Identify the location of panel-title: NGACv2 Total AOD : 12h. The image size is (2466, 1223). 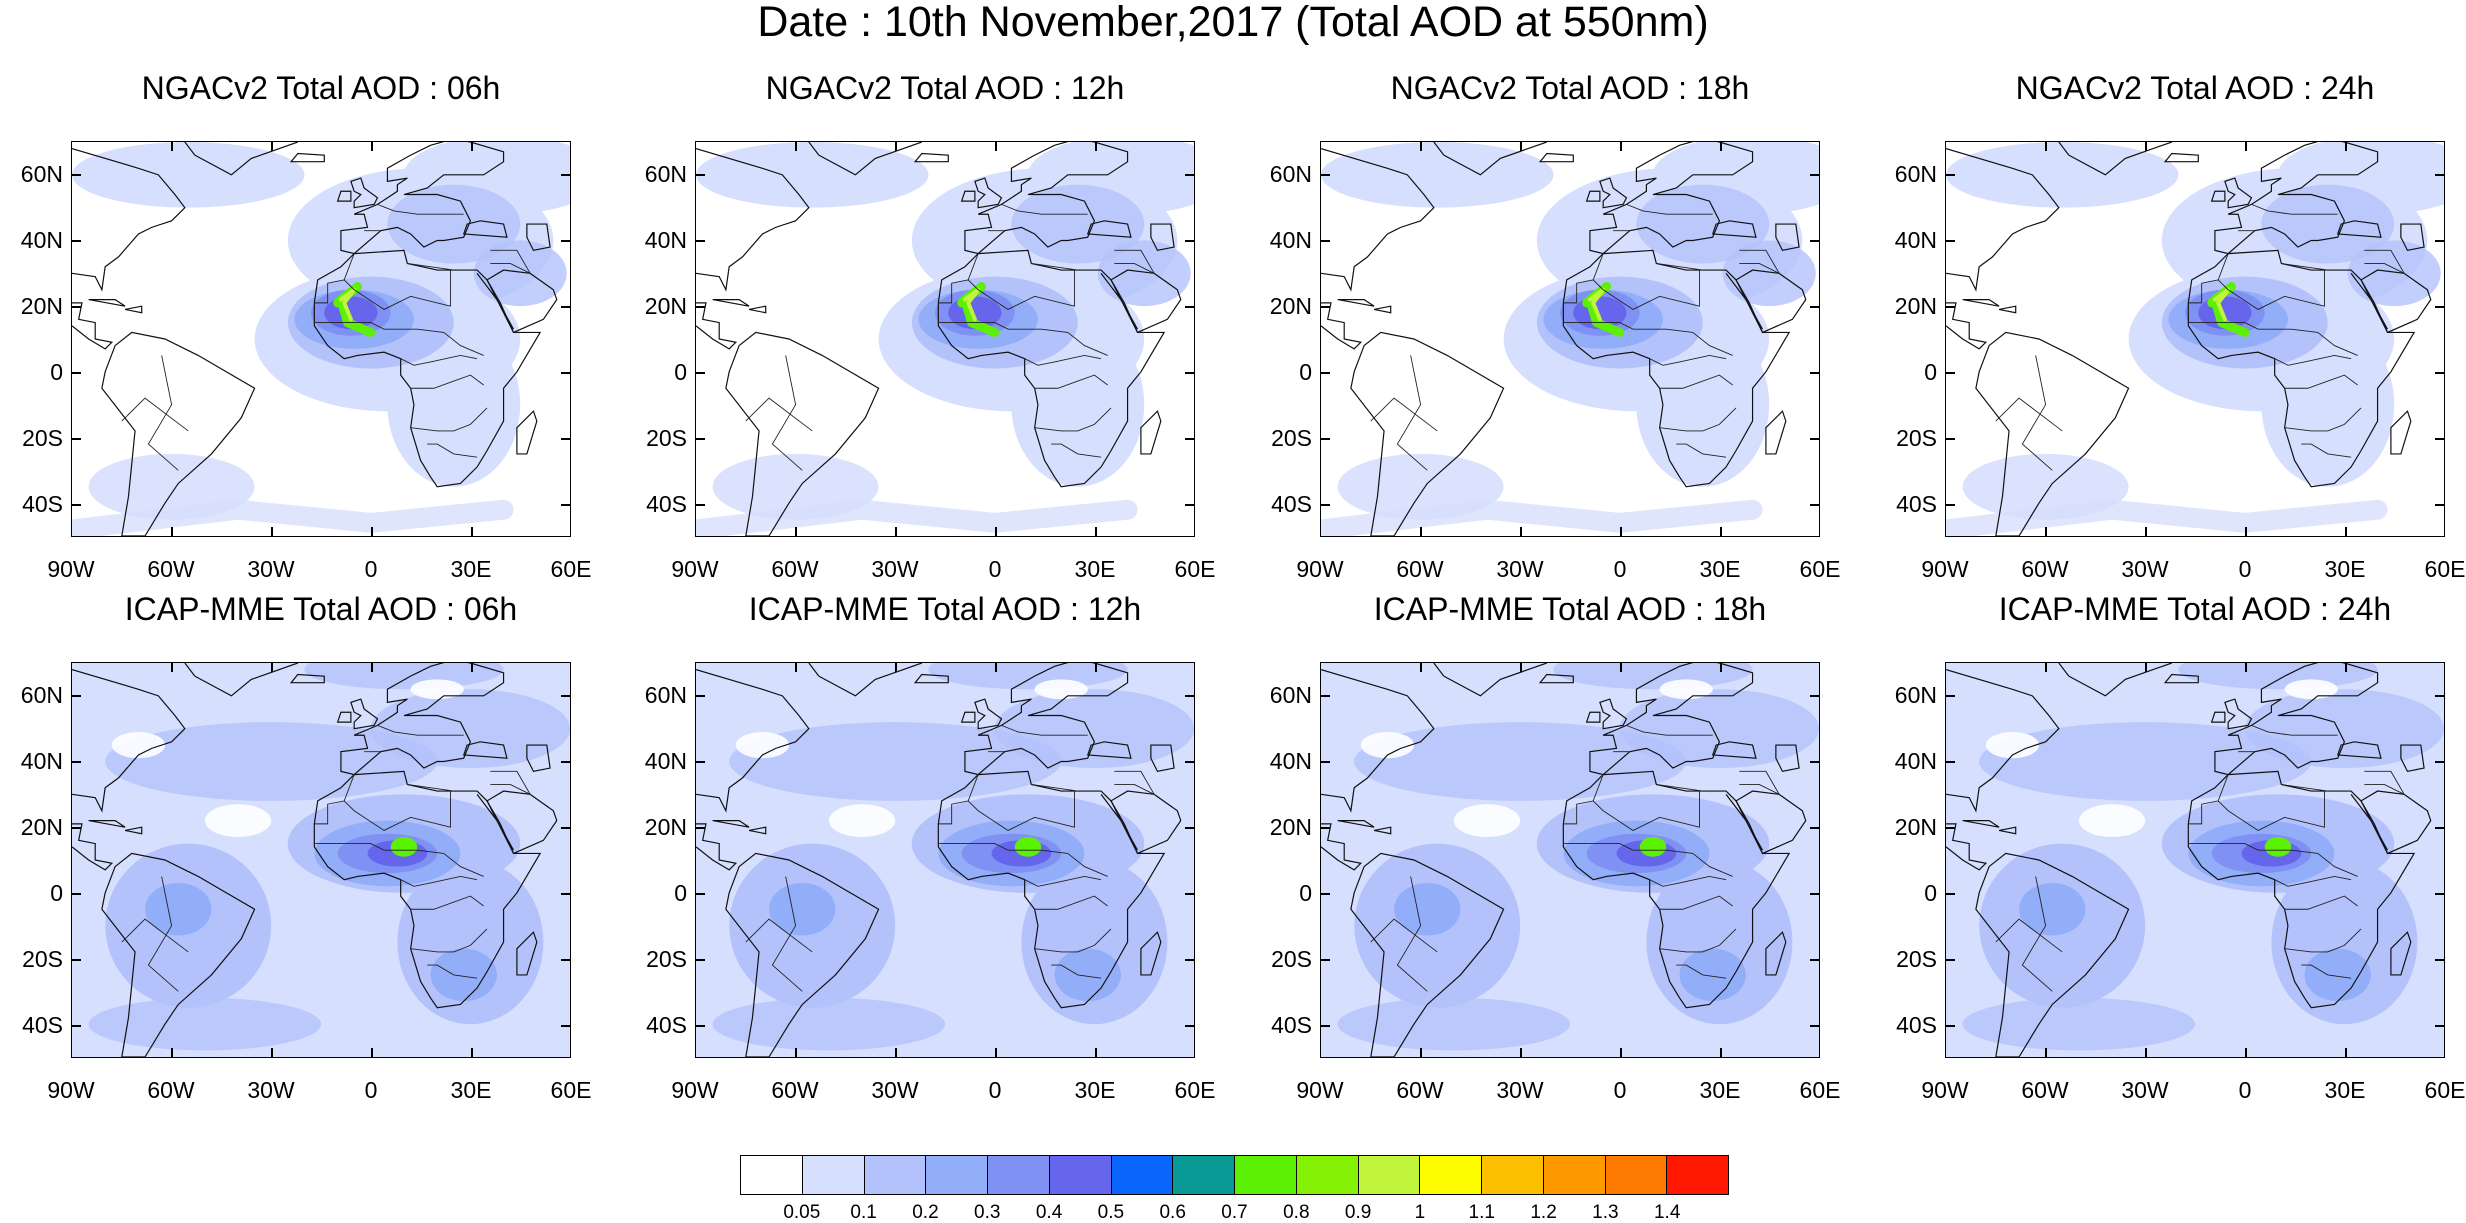
(945, 88).